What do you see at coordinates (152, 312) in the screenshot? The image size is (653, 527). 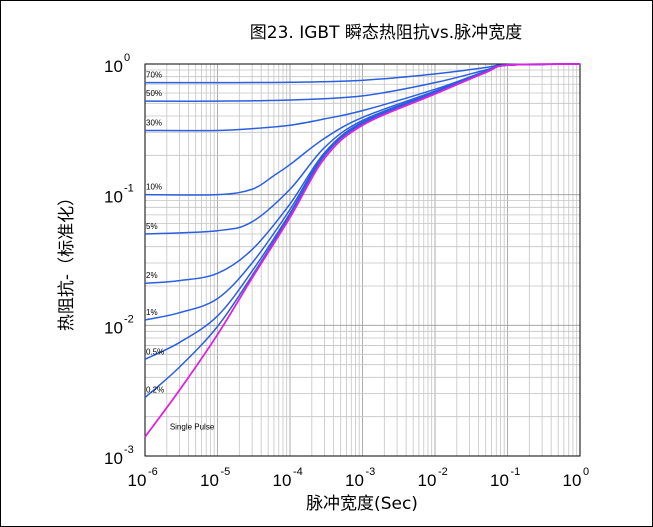 I see `series-label: 1%` at bounding box center [152, 312].